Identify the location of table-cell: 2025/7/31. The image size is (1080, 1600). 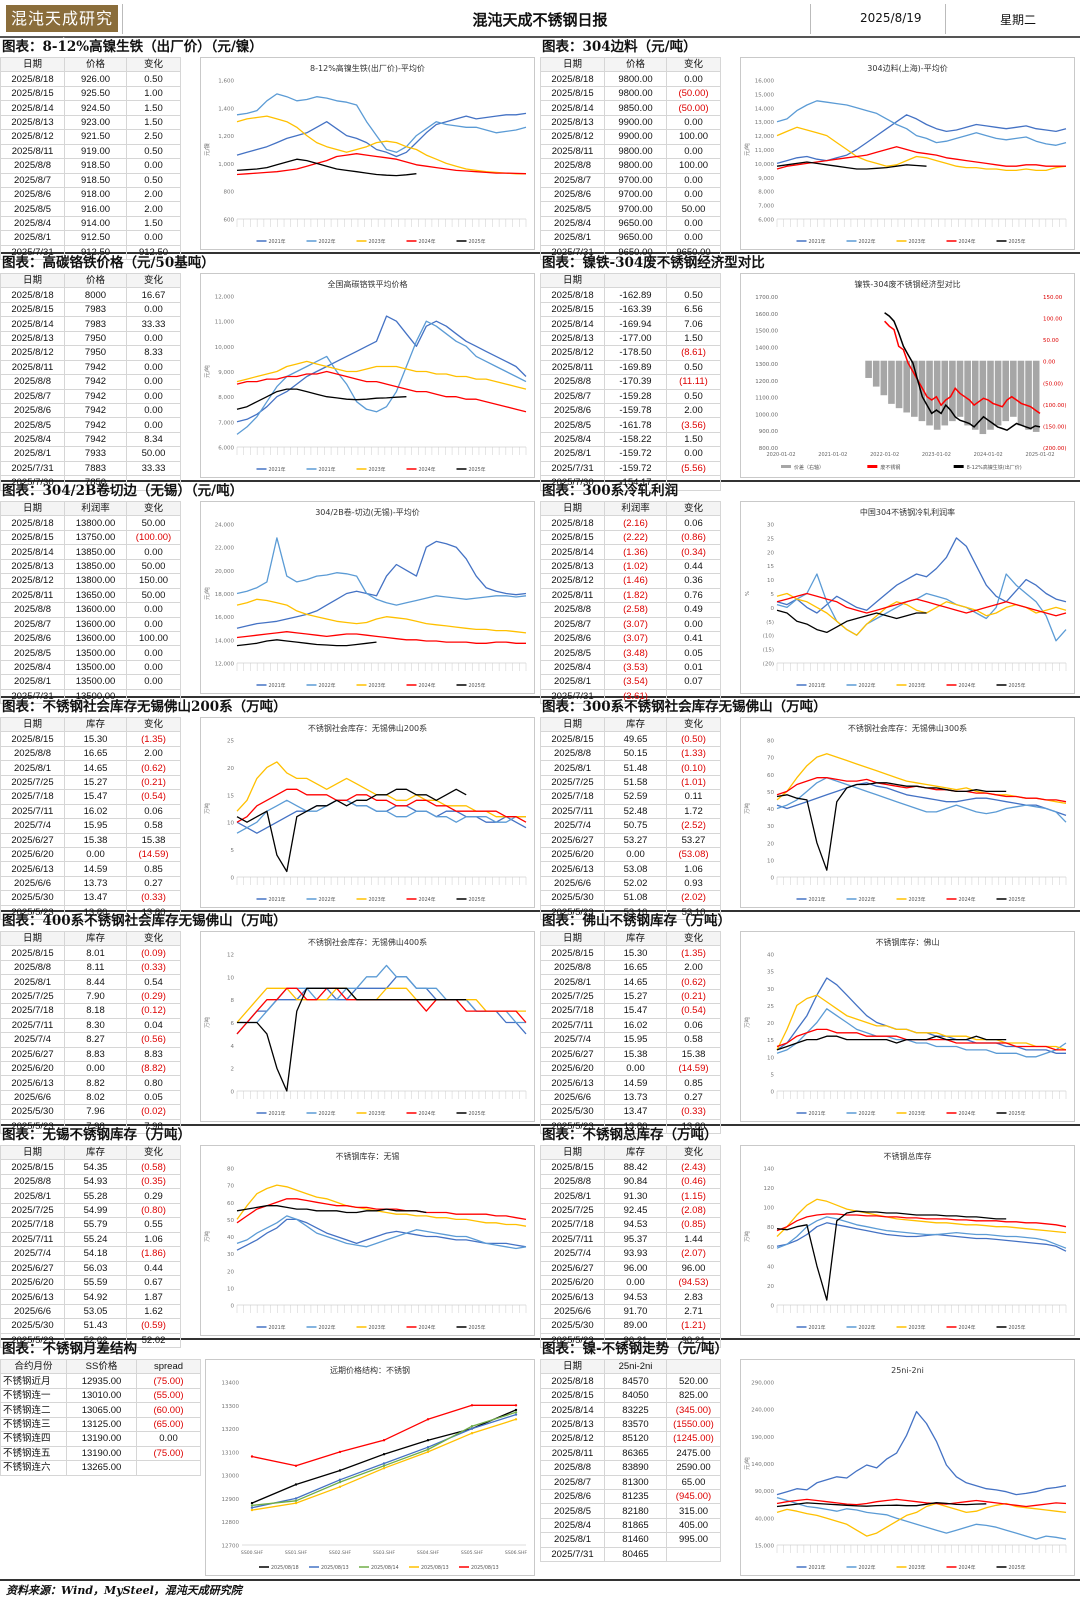
(572, 1554).